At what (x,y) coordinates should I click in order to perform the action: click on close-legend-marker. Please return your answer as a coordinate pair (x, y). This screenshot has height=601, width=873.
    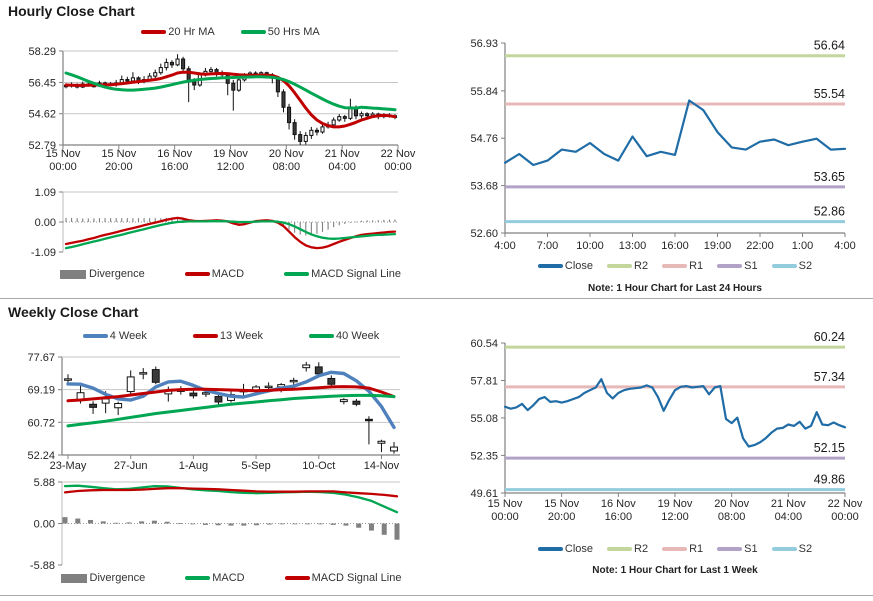
    Looking at the image, I should click on (550, 266).